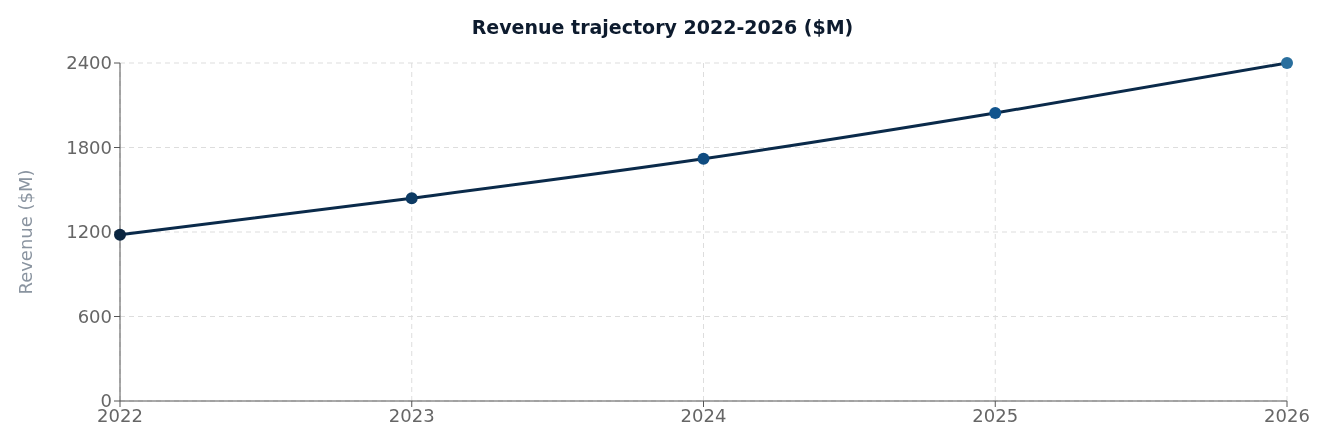  Describe the element at coordinates (89, 63) in the screenshot. I see `y-tick-label: 2400` at that location.